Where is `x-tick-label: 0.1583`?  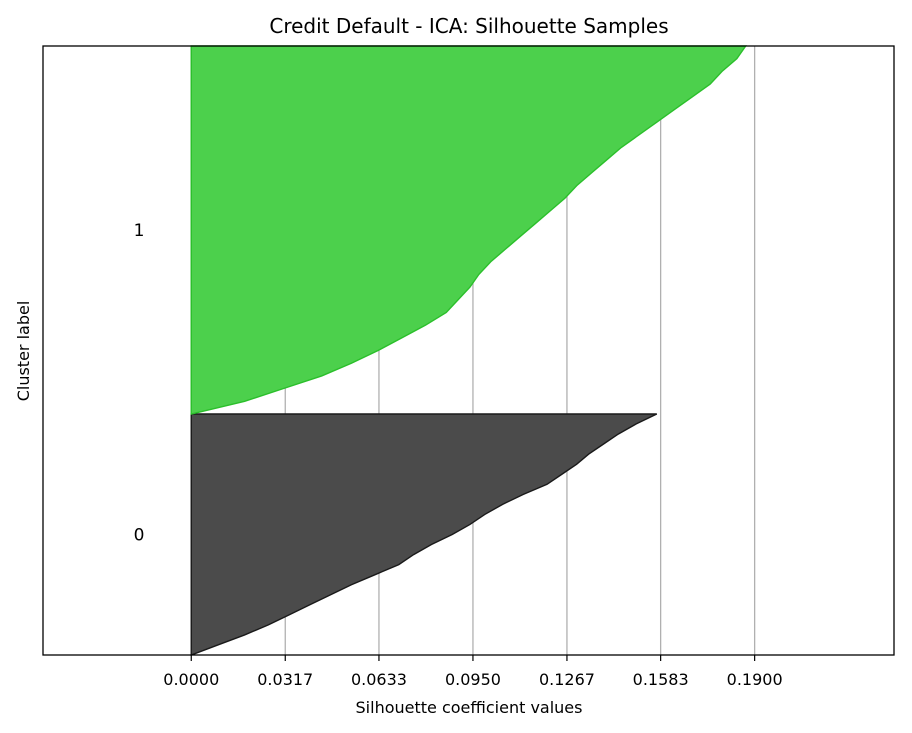 x-tick-label: 0.1583 is located at coordinates (661, 679).